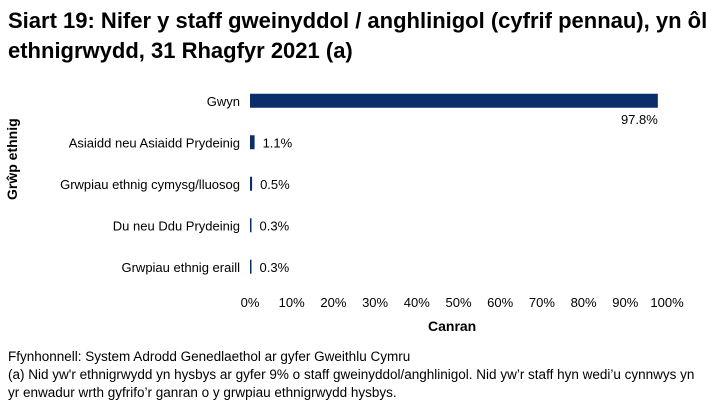  I want to click on x-tick-label: 70%, so click(542, 302).